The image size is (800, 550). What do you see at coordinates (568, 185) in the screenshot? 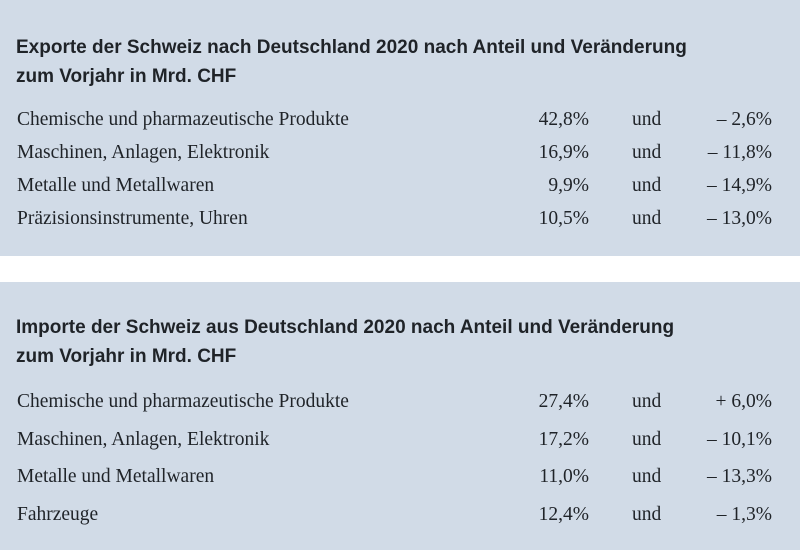
I see `row-share: 9,9%` at bounding box center [568, 185].